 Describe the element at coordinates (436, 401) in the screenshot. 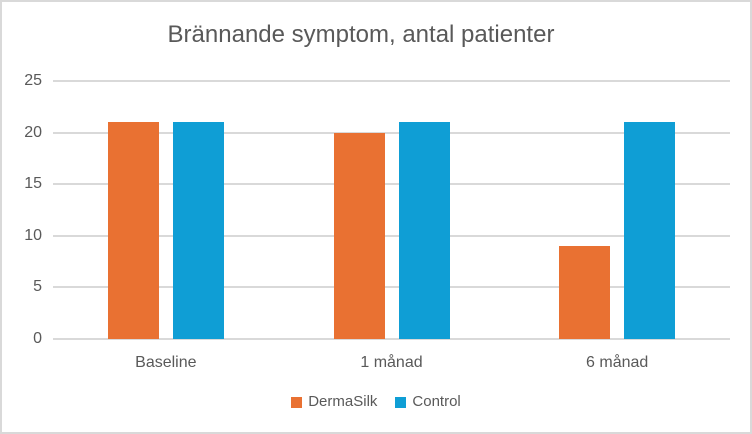

I see `legend-label: Control` at that location.